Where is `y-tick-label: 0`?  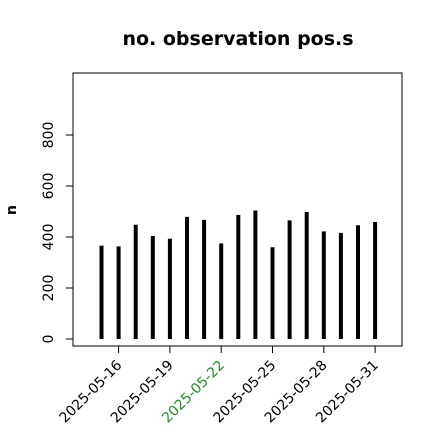 y-tick-label: 0 is located at coordinates (49, 339).